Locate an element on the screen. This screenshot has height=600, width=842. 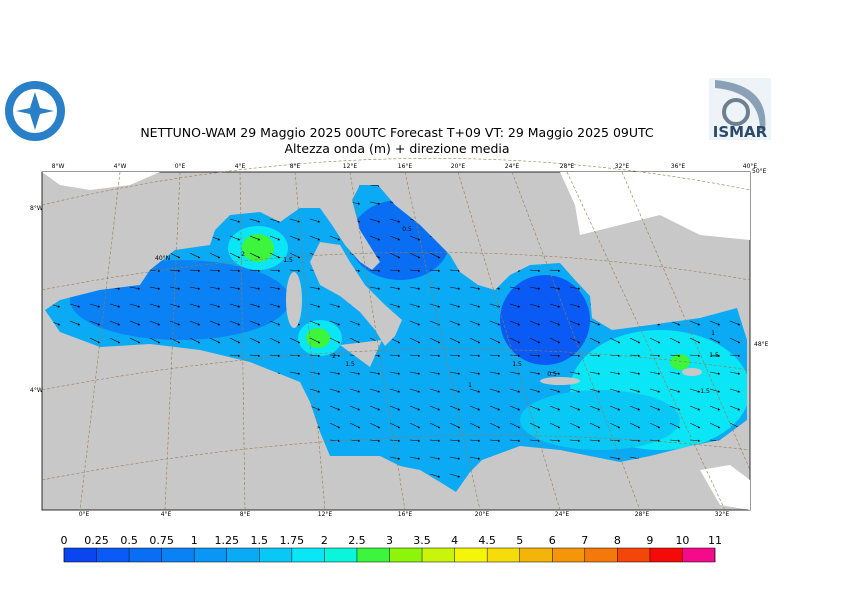
right-logo: ISMAR is located at coordinates (740, 109).